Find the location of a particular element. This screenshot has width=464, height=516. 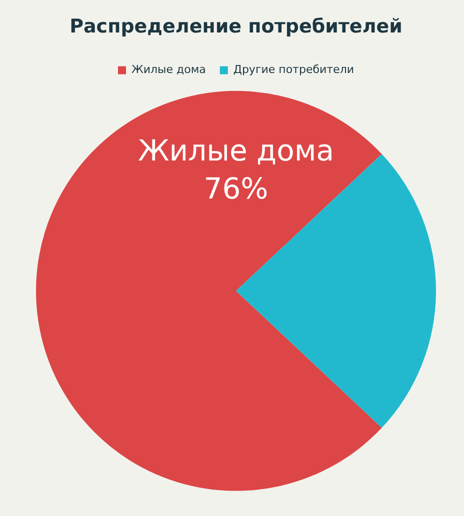

chart-title: Распределение потребителей is located at coordinates (236, 26).